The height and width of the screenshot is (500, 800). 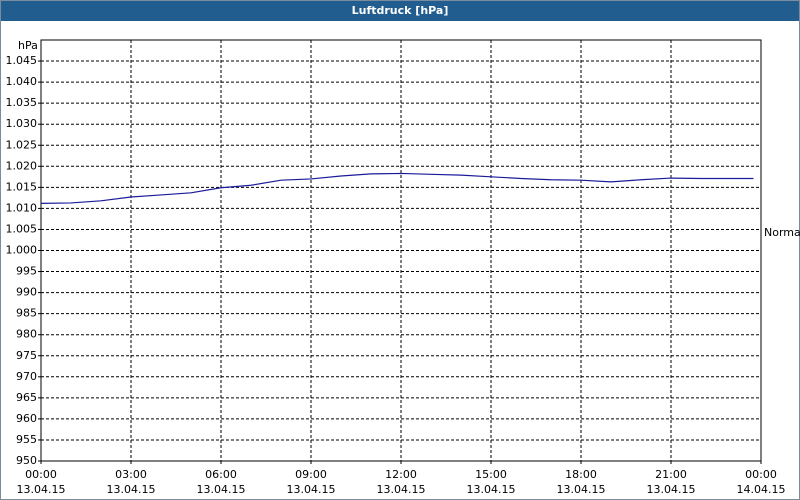 What do you see at coordinates (26, 418) in the screenshot?
I see `y-tick-label: 960` at bounding box center [26, 418].